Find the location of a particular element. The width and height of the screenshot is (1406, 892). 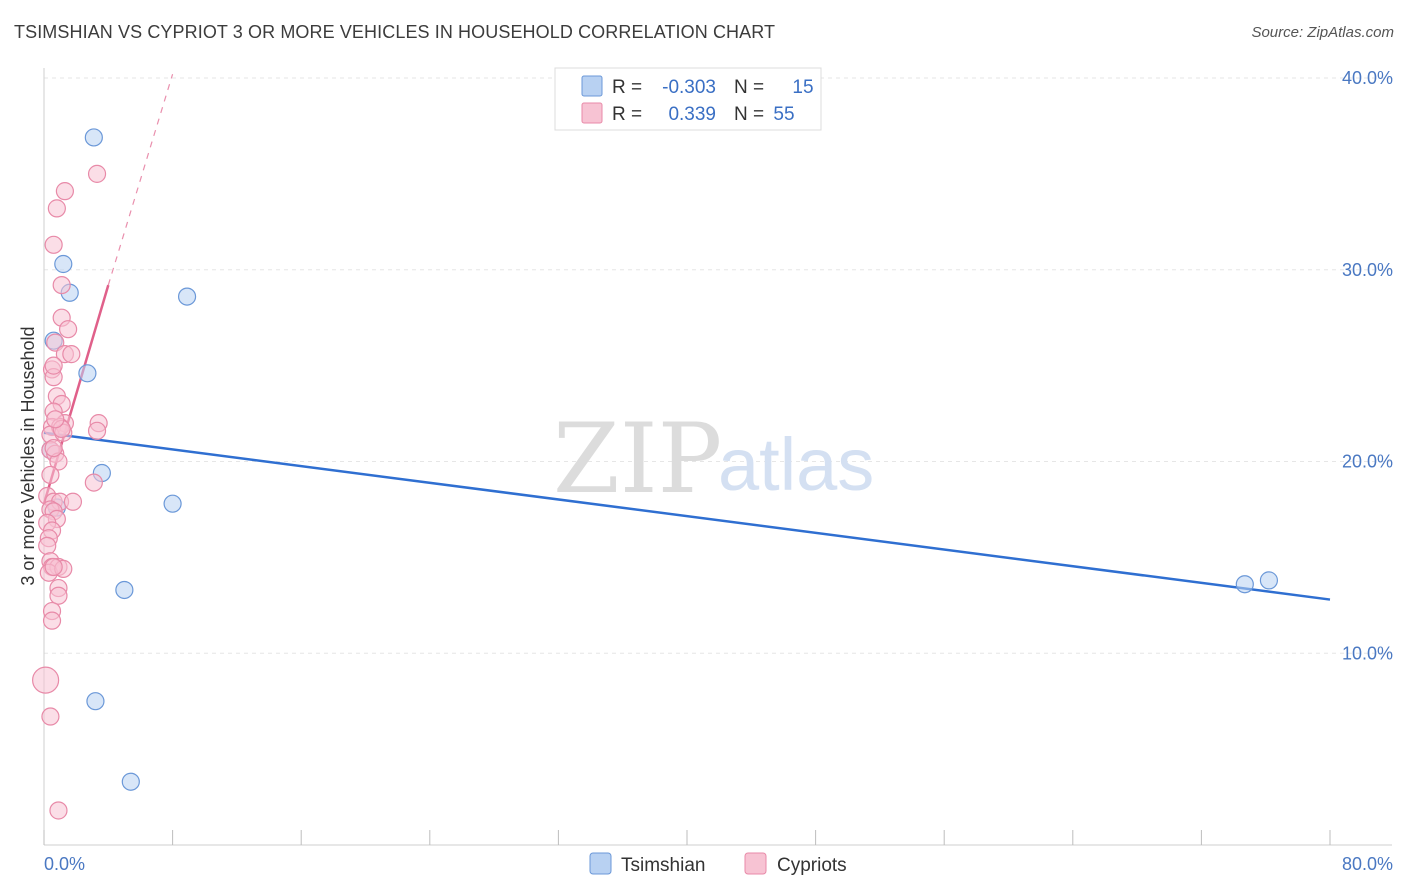

watermark-zip: ZIP is located at coordinates (637, 459).